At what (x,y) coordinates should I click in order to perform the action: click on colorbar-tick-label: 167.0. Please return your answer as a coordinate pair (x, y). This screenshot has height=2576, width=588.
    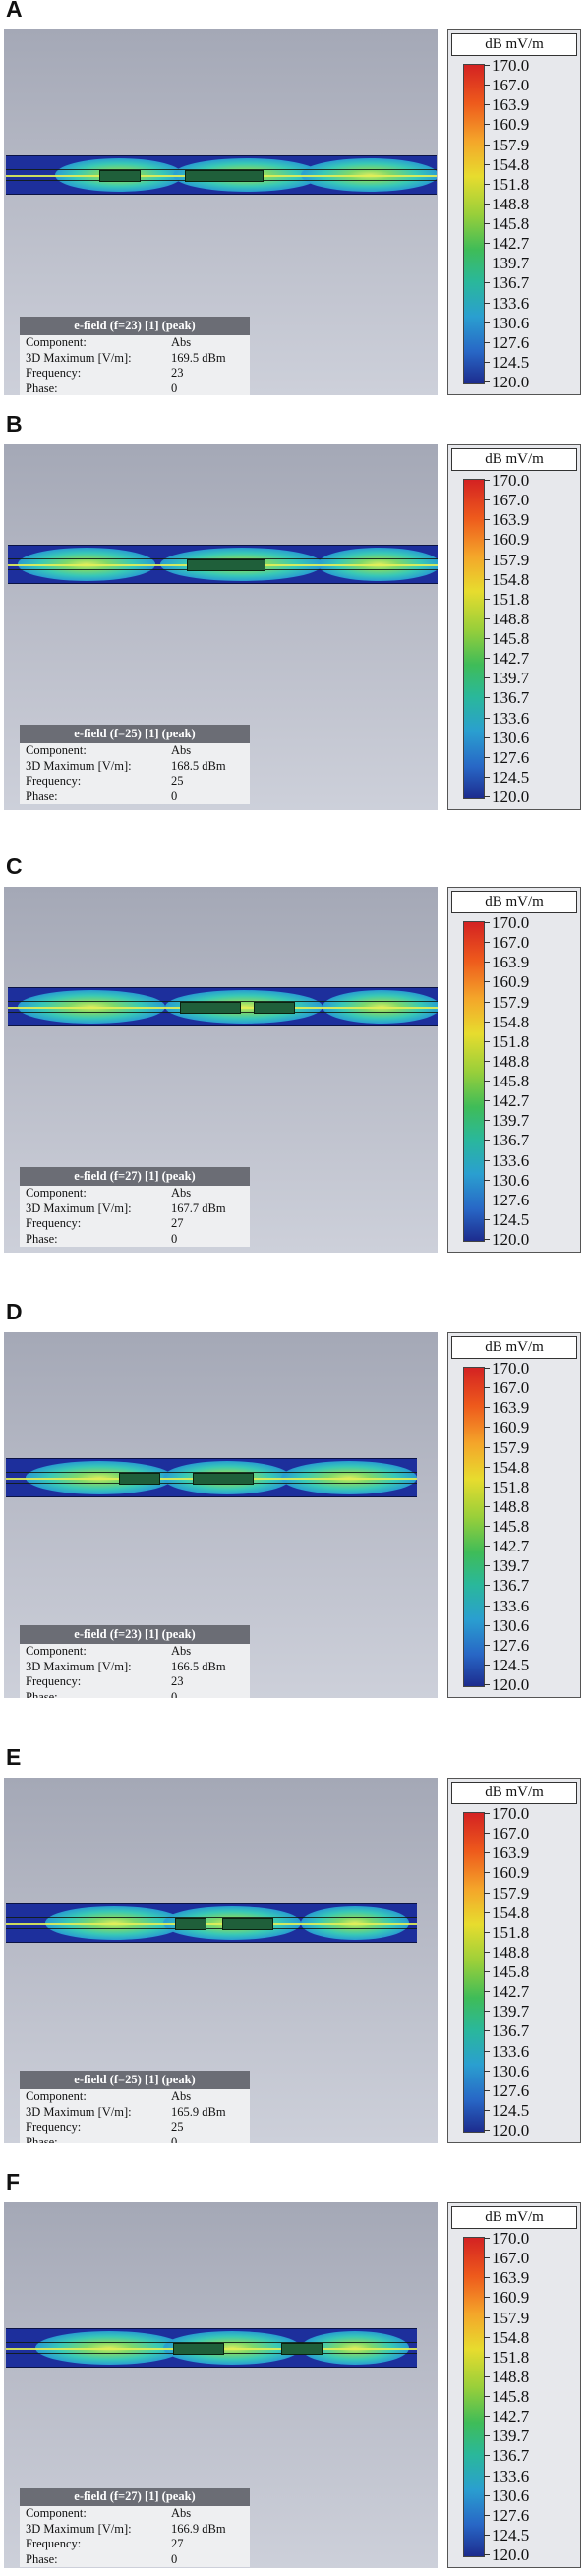
    Looking at the image, I should click on (511, 1834).